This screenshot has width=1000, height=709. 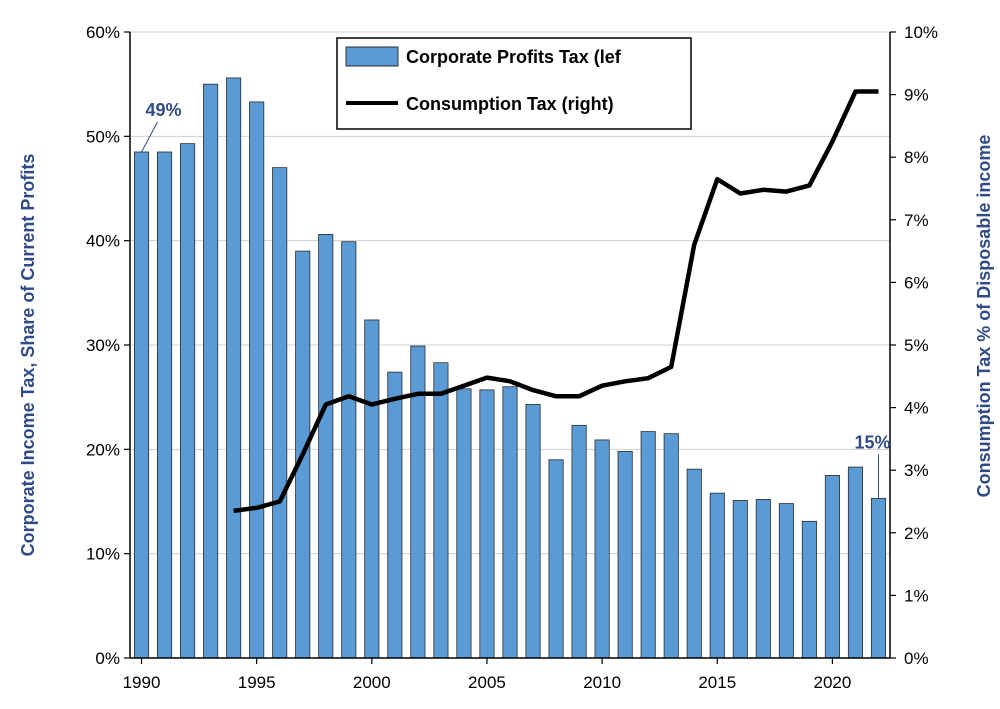 What do you see at coordinates (149, 137) in the screenshot?
I see `annotation-leader` at bounding box center [149, 137].